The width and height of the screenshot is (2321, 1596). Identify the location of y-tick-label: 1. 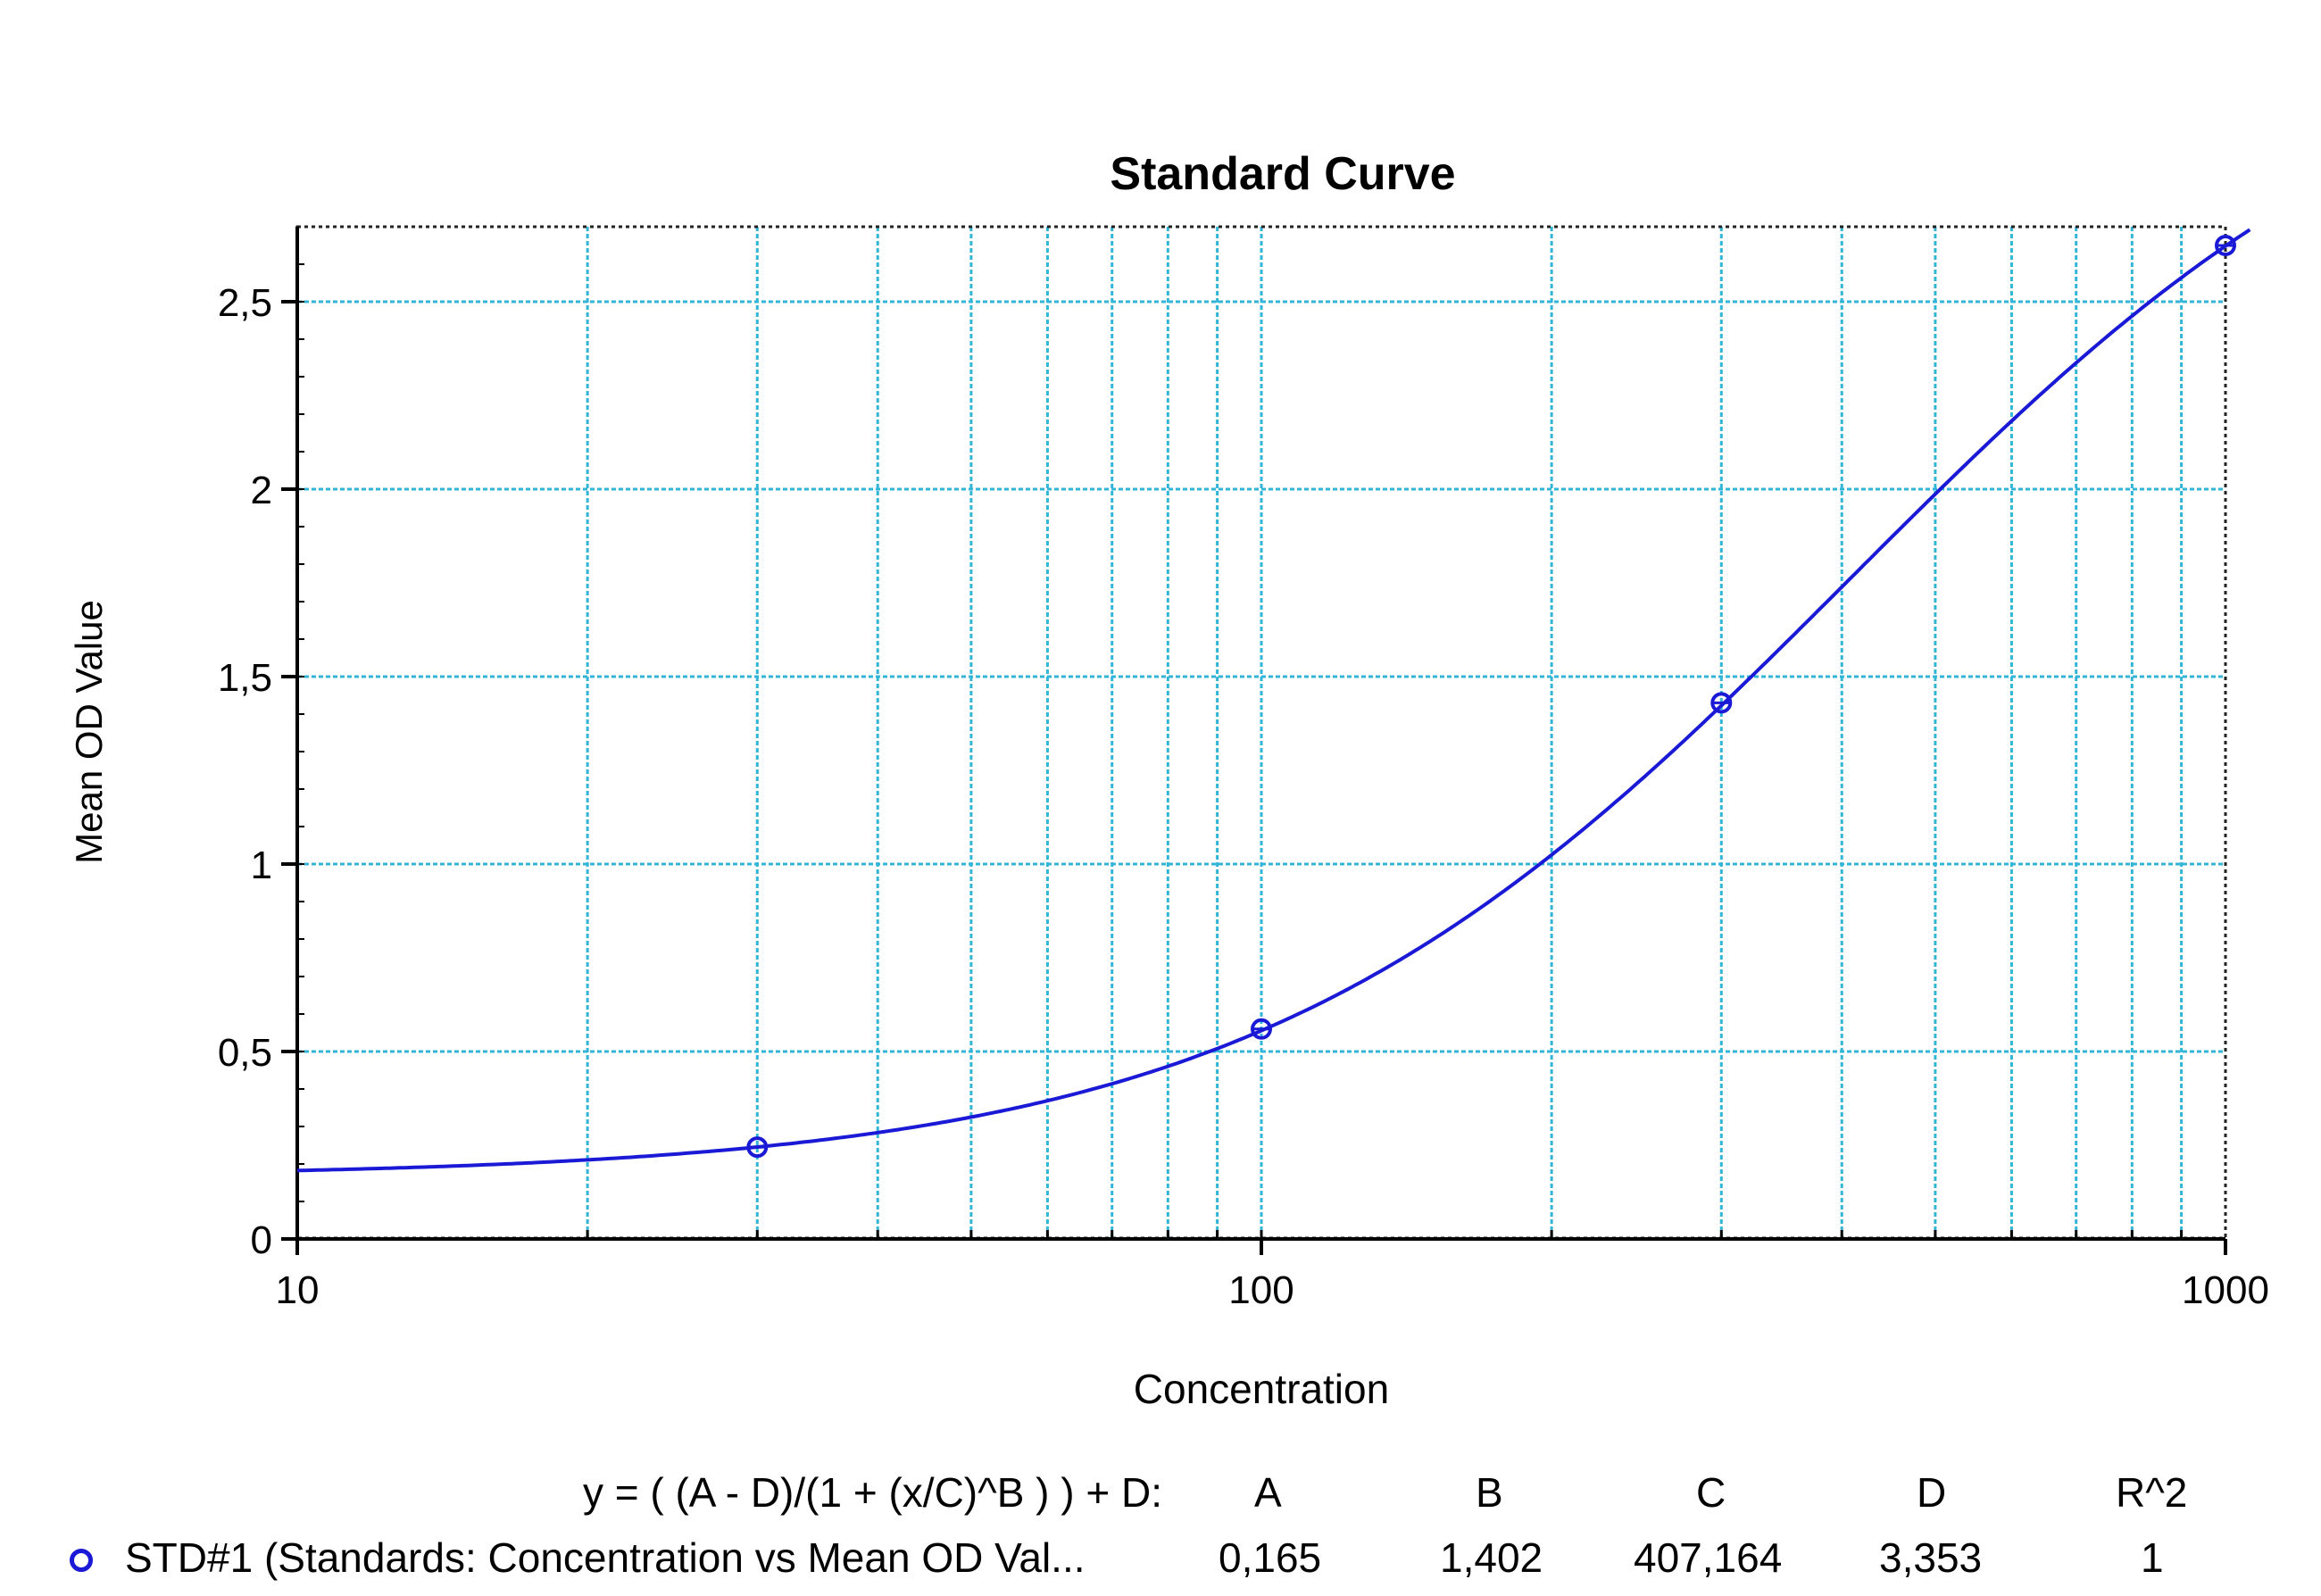
(261, 865).